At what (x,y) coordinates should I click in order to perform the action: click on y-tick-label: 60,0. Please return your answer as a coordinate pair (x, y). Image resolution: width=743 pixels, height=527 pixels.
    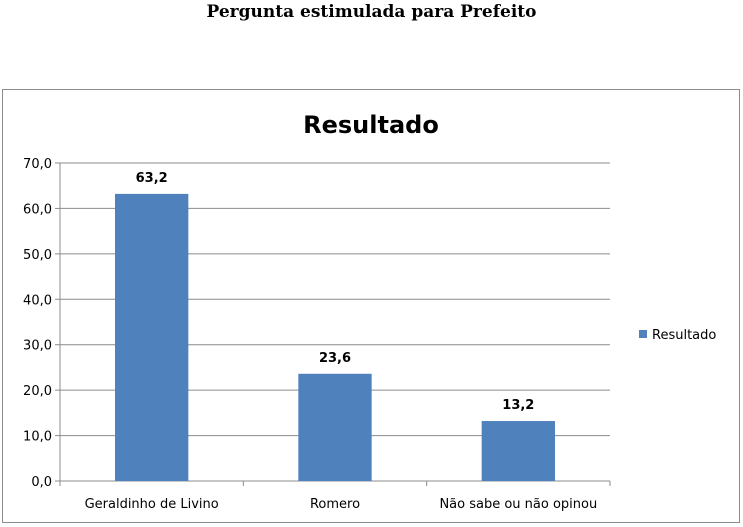
    Looking at the image, I should click on (37, 209).